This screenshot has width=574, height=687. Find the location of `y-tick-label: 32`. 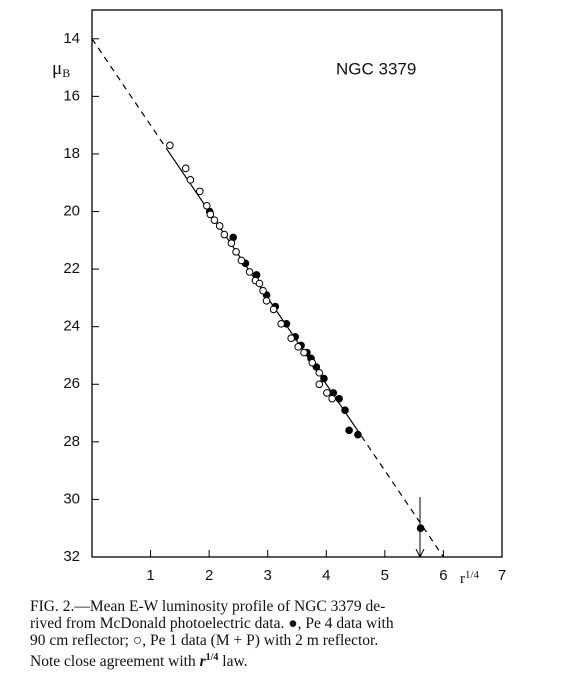

y-tick-label: 32 is located at coordinates (71, 556).